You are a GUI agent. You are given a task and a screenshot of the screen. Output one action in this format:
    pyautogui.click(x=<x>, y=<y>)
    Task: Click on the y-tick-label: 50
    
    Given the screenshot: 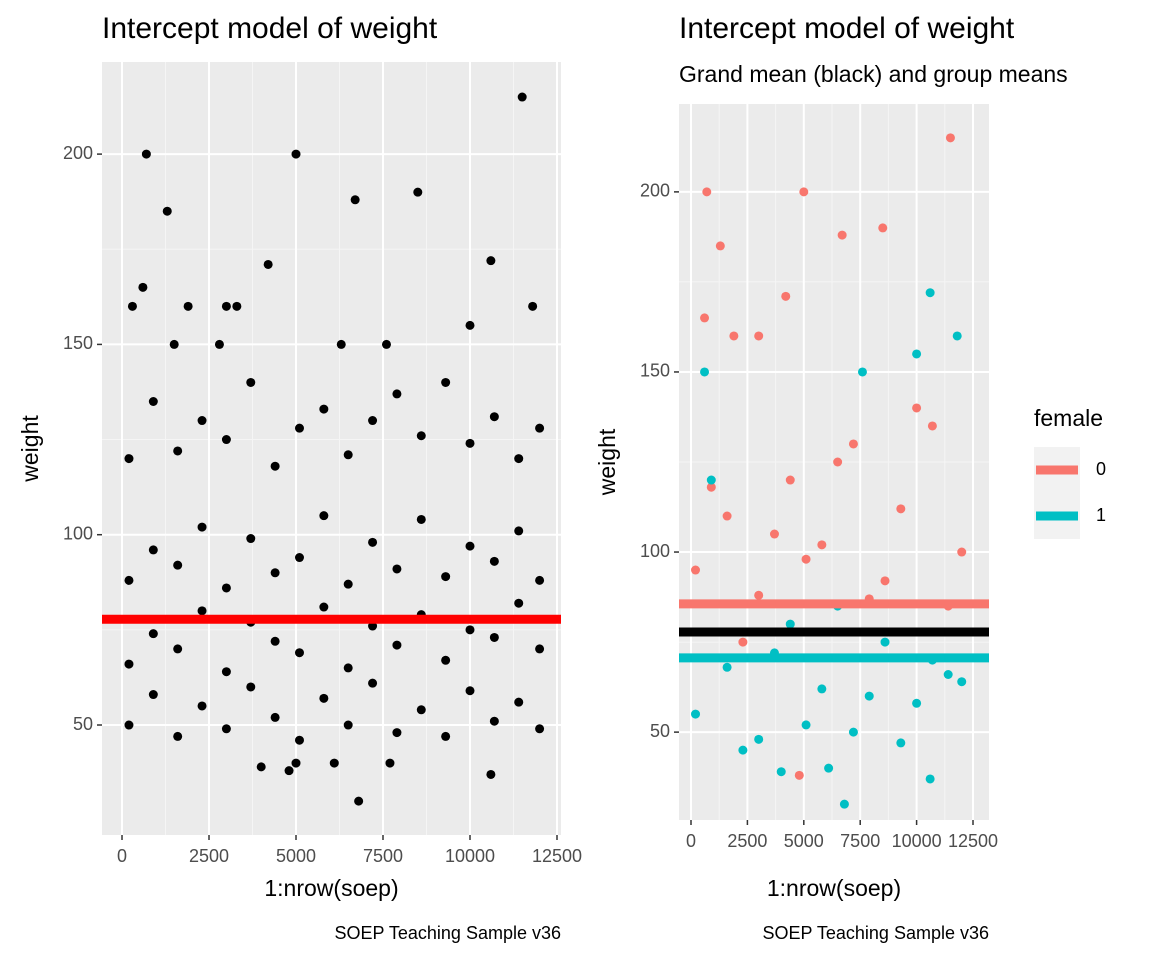 What is the action you would take?
    pyautogui.click(x=660, y=731)
    